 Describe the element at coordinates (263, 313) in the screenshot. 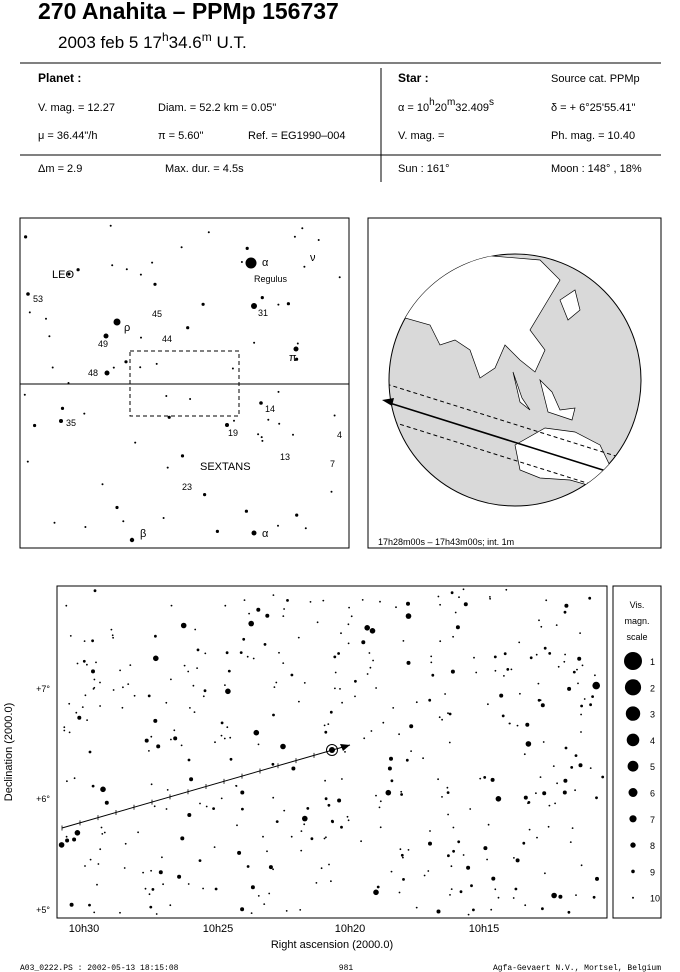

I see `finder-label: 31` at that location.